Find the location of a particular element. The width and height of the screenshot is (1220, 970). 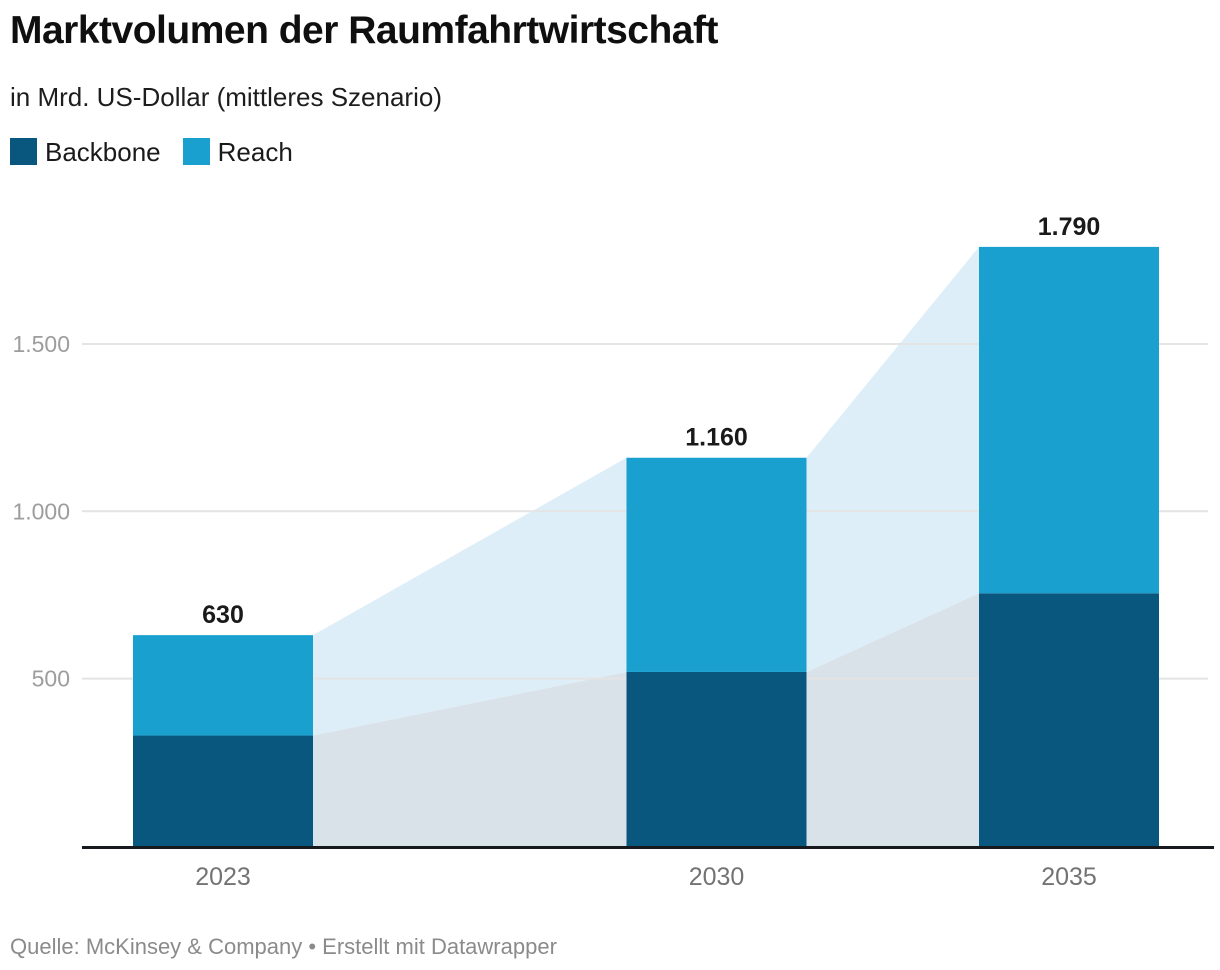

legend-swatch-backbone is located at coordinates (23, 151).